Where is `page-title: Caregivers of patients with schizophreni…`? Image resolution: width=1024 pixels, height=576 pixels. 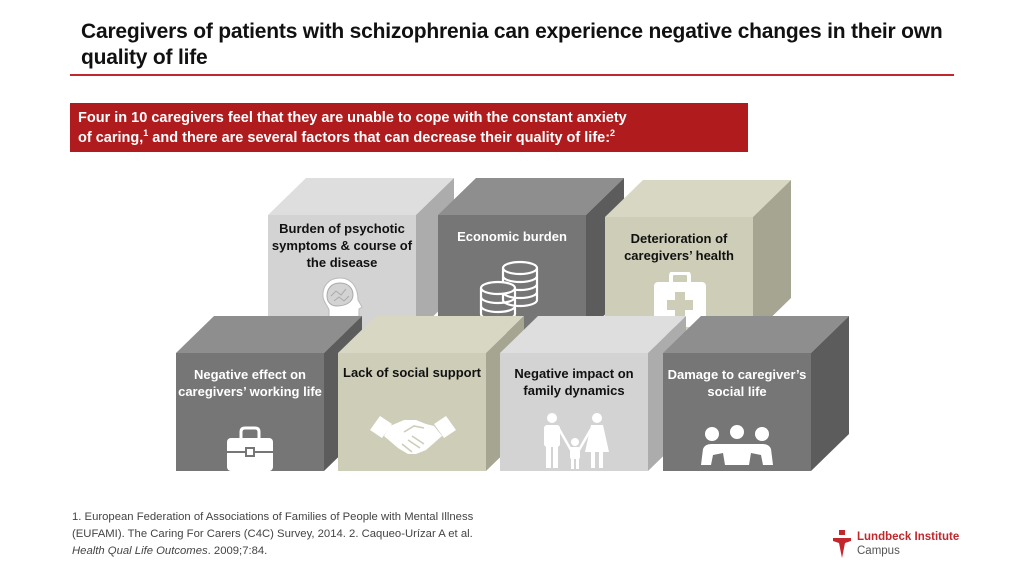
page-title: Caregivers of patients with schizophreni… is located at coordinates (512, 44).